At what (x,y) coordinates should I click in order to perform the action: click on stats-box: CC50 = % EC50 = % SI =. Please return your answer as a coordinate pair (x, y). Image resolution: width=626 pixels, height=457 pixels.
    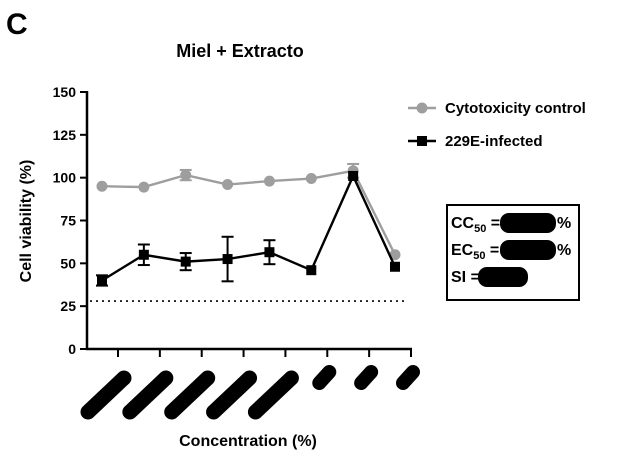
    Looking at the image, I should click on (513, 252).